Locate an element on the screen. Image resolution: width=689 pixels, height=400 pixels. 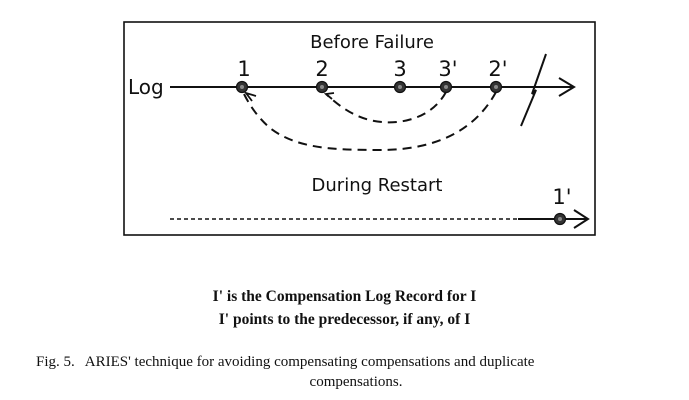
caption-text-line2: compensations. is located at coordinates (356, 382).